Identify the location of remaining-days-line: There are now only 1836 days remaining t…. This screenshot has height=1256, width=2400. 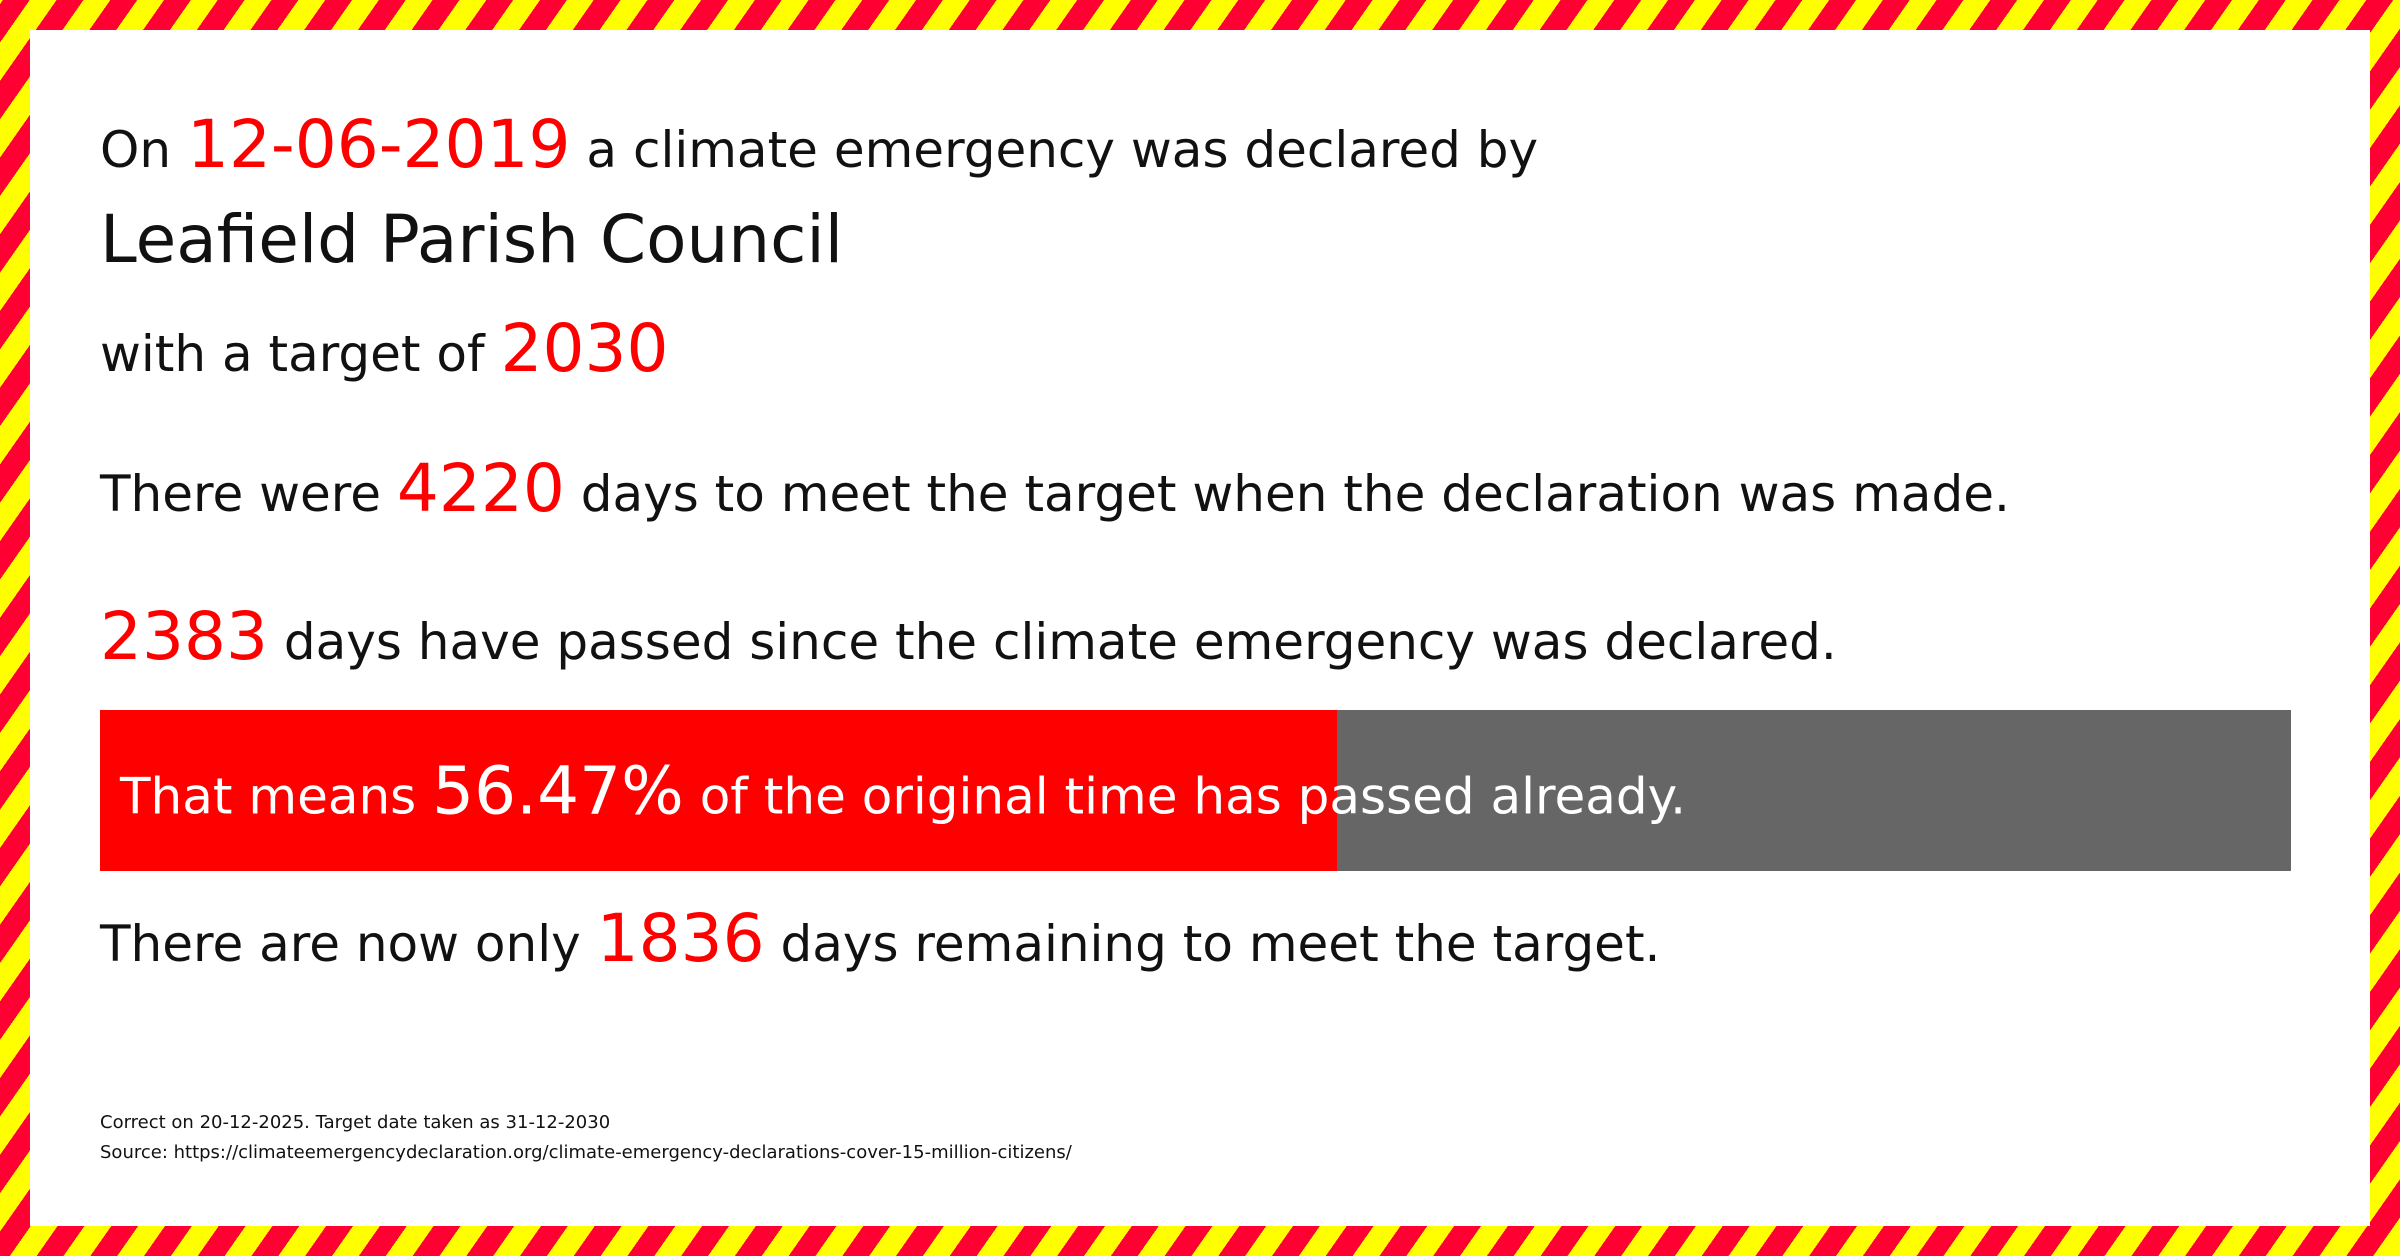
(880, 939).